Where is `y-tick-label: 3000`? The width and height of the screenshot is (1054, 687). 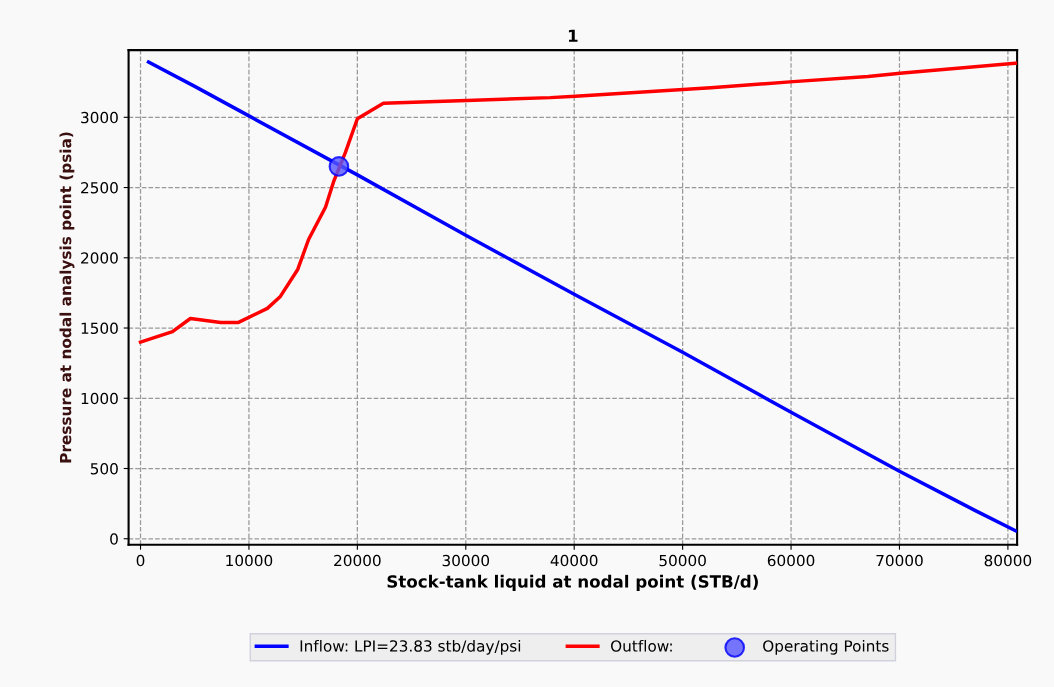
y-tick-label: 3000 is located at coordinates (99, 117).